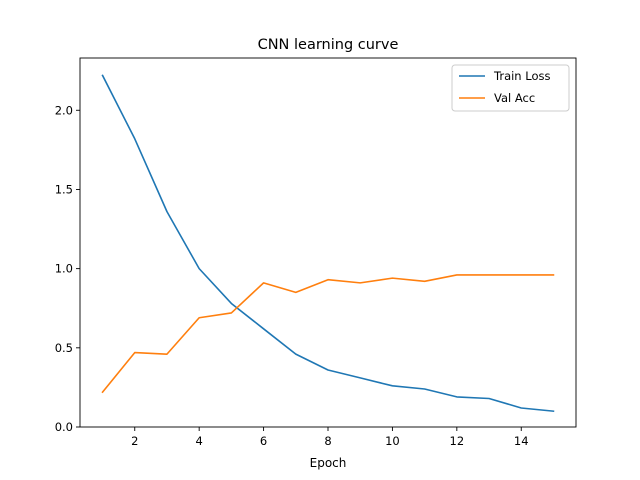 Image resolution: width=640 pixels, height=480 pixels. I want to click on x-tick-label: 2, so click(134, 441).